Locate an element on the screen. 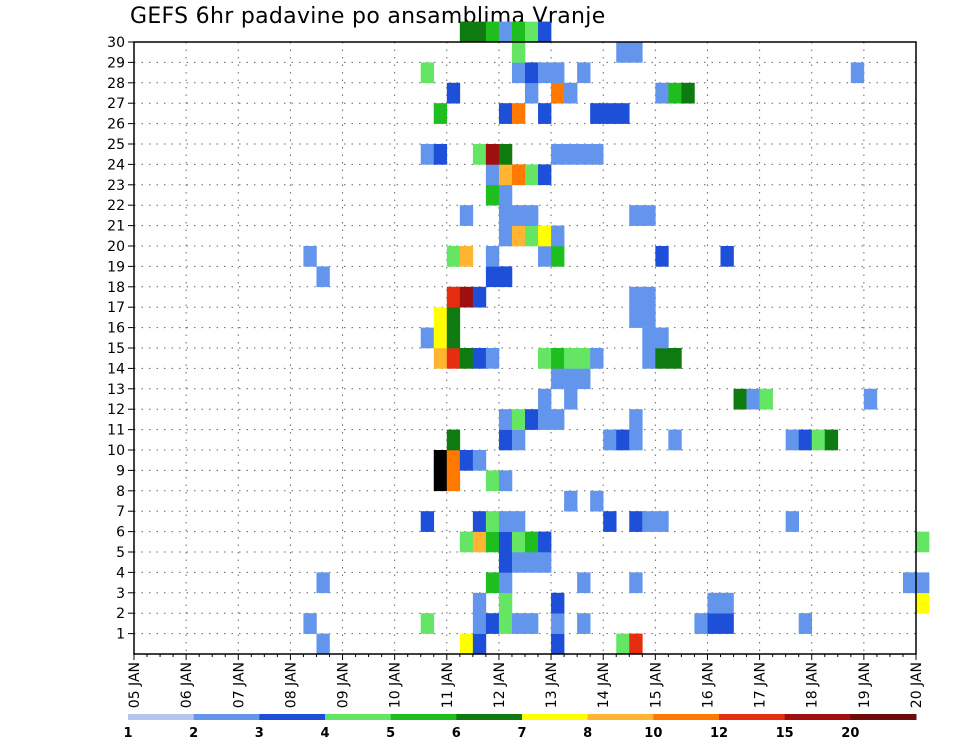 The image size is (960, 742). y-tick-label: 28 is located at coordinates (116, 84).